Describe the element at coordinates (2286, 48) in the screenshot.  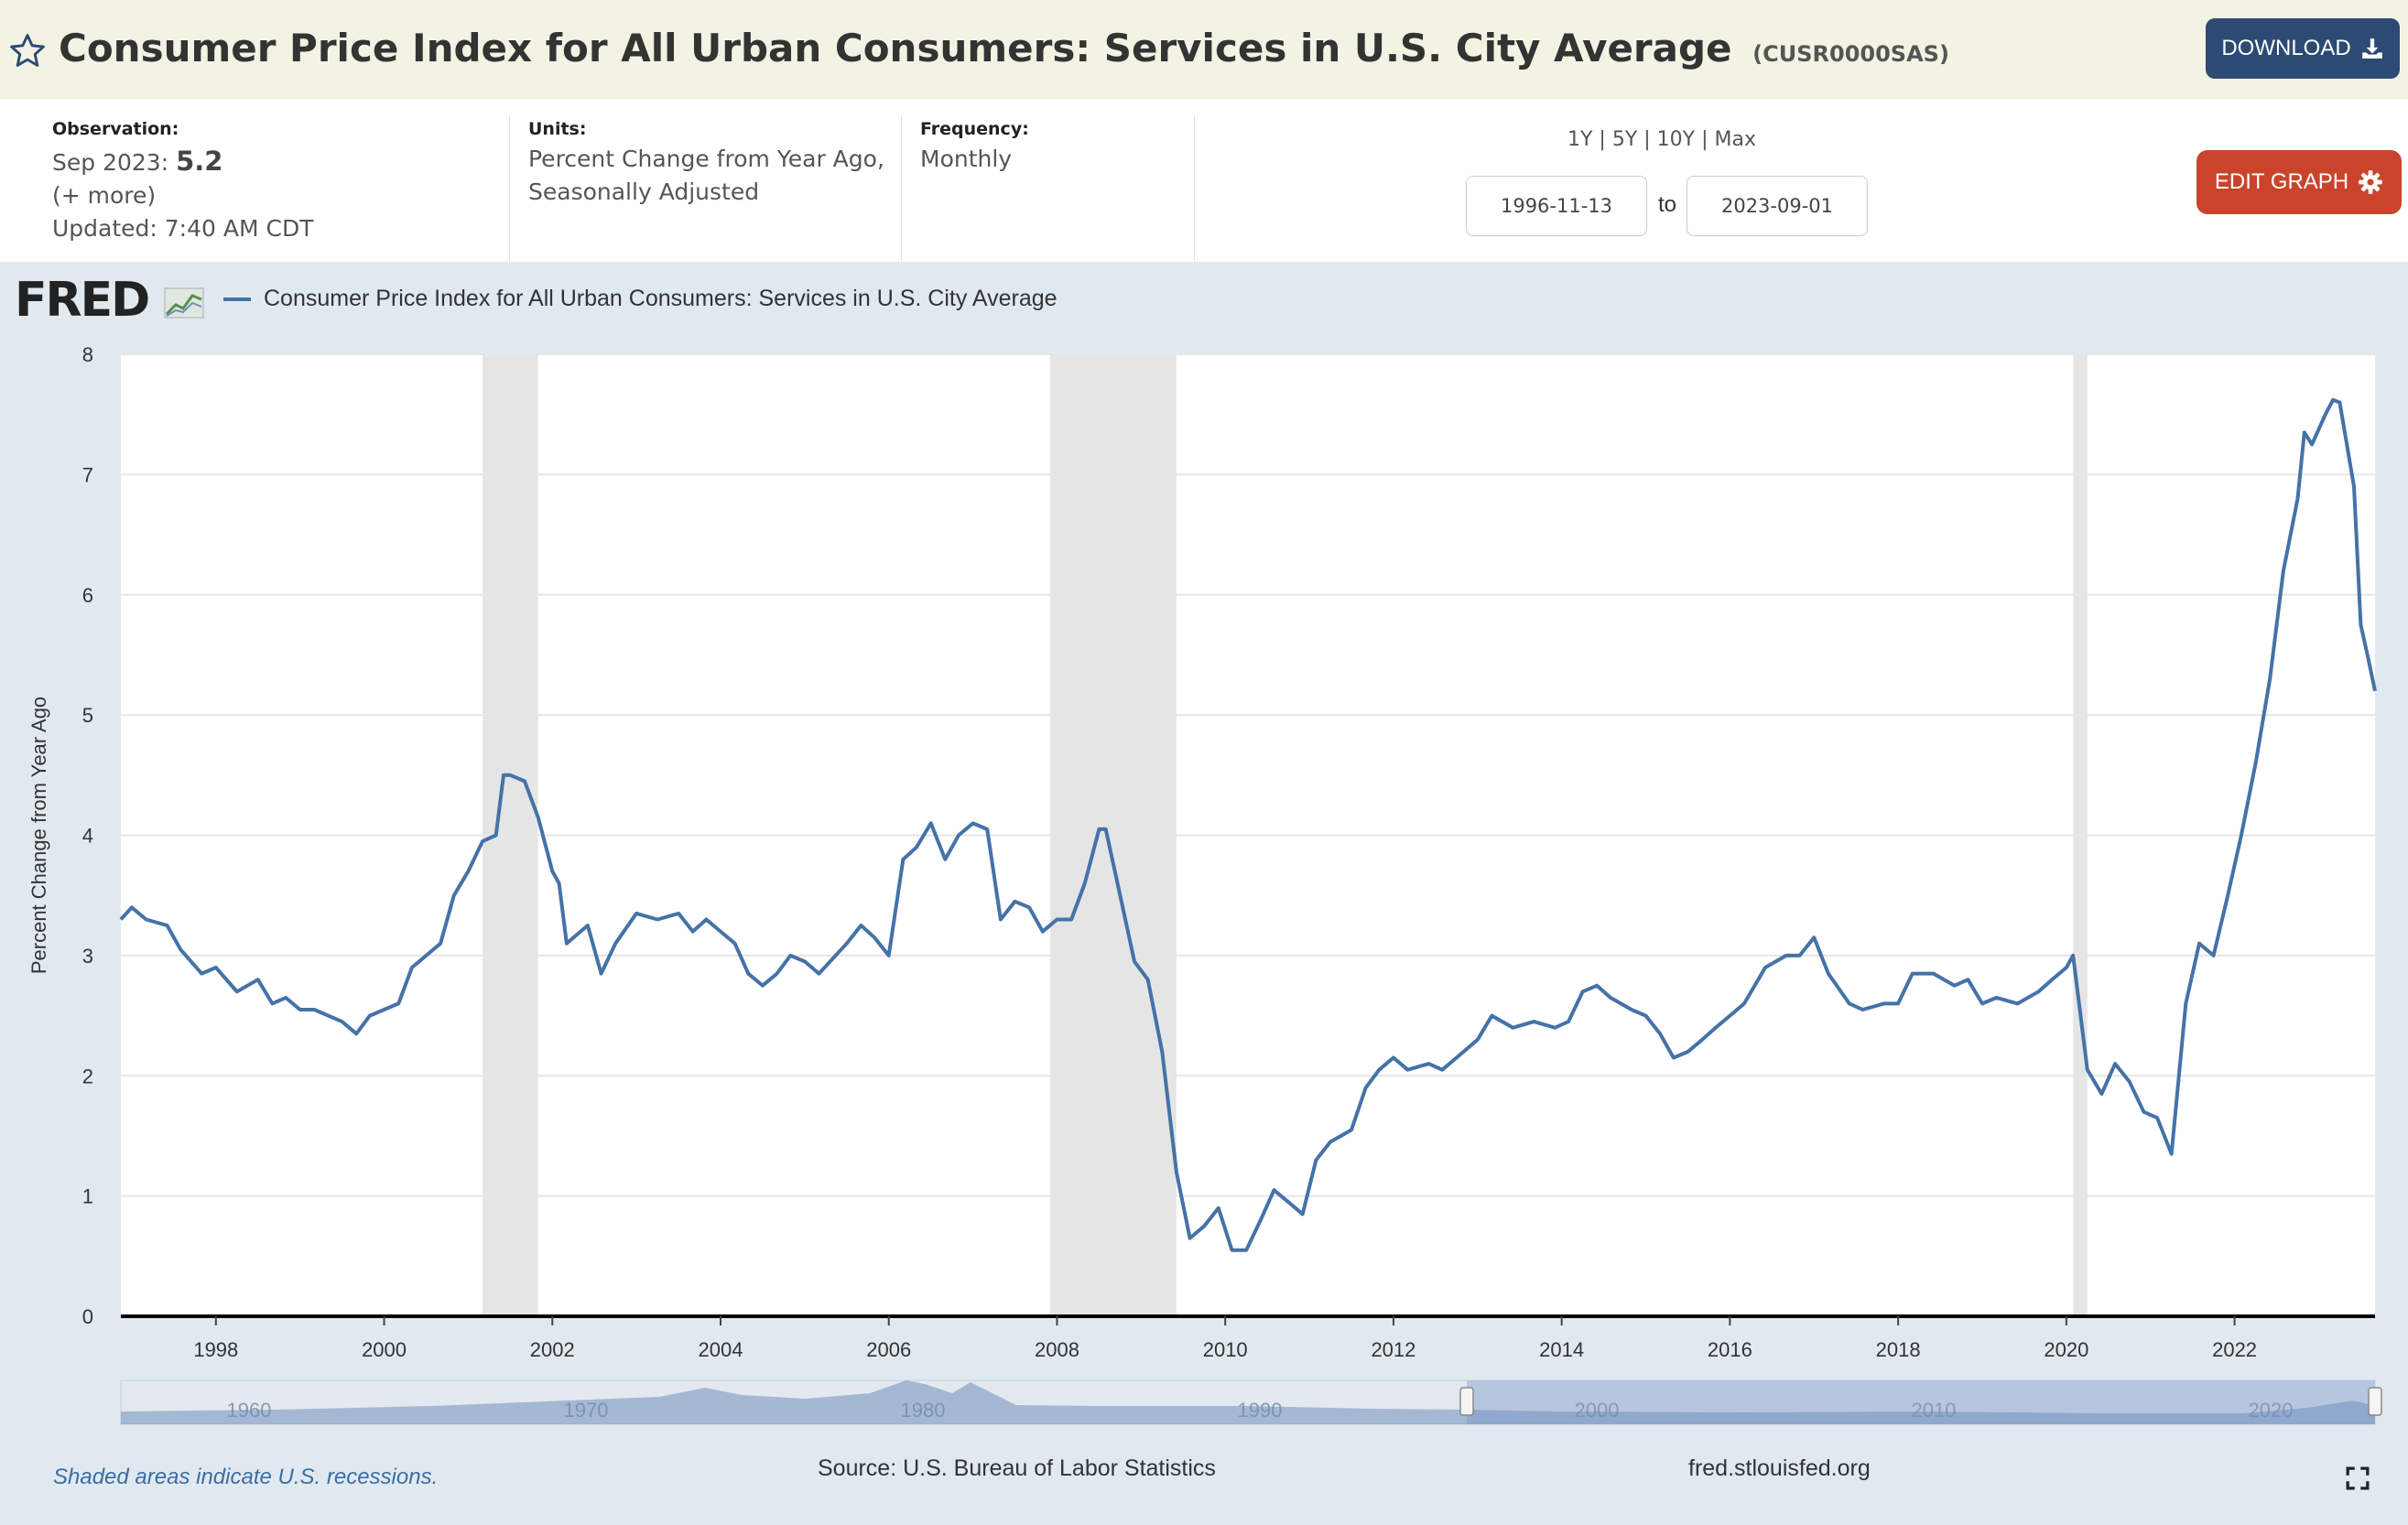
I see `download-label: DOWNLOAD` at that location.